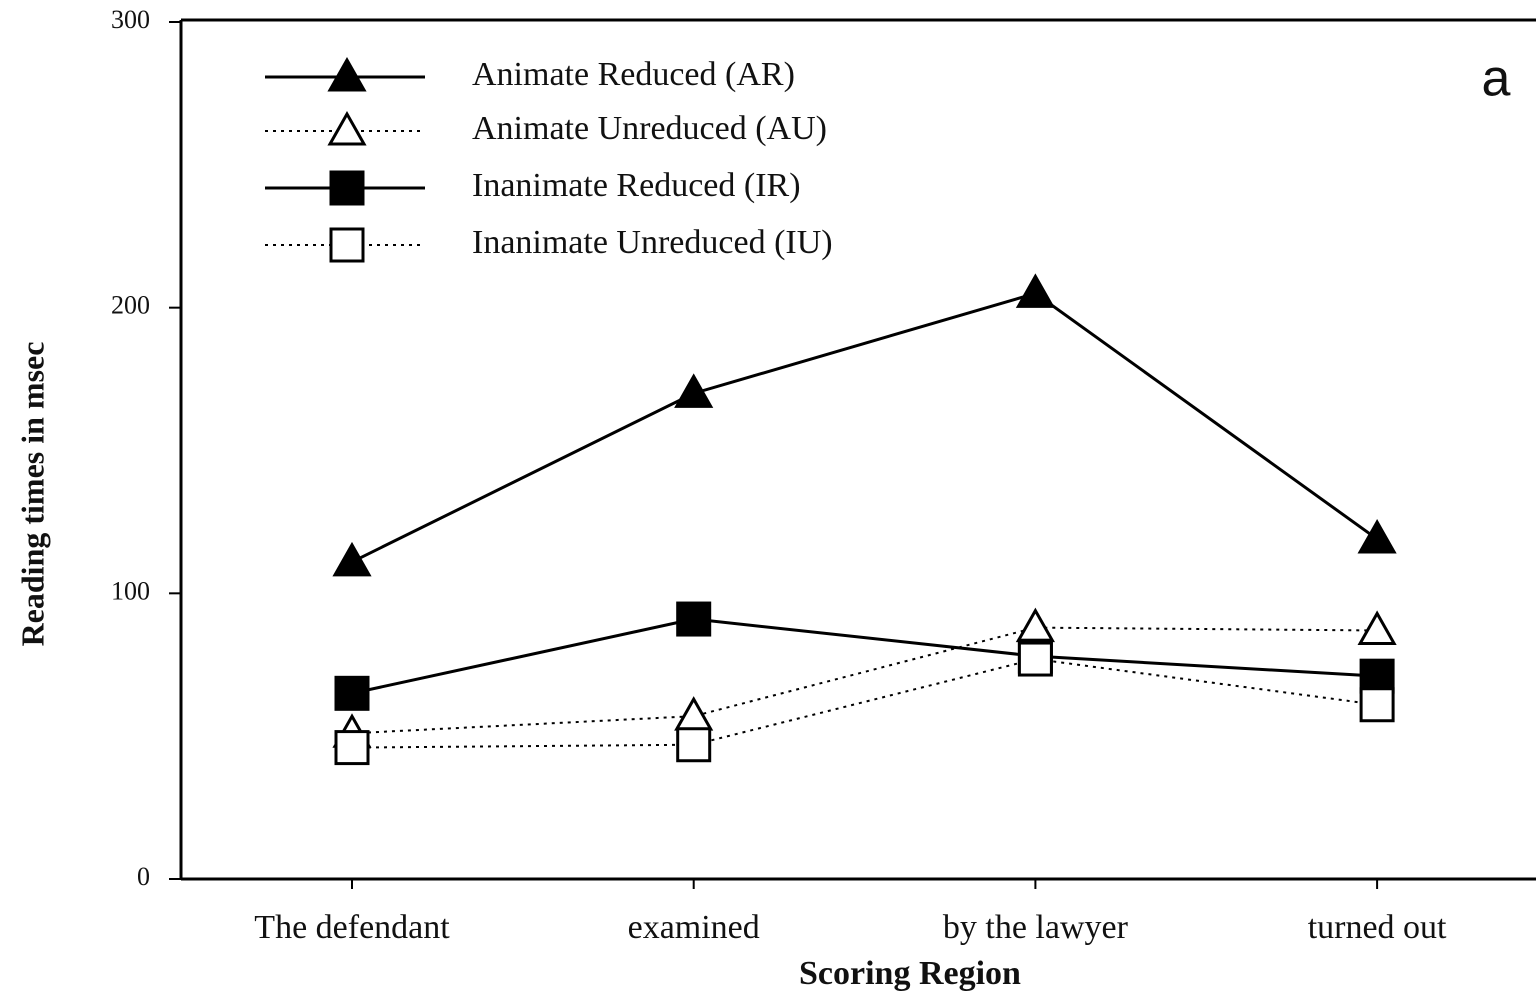 This screenshot has height=1000, width=1536. Describe the element at coordinates (352, 927) in the screenshot. I see `x-tick-label: The defendant` at that location.